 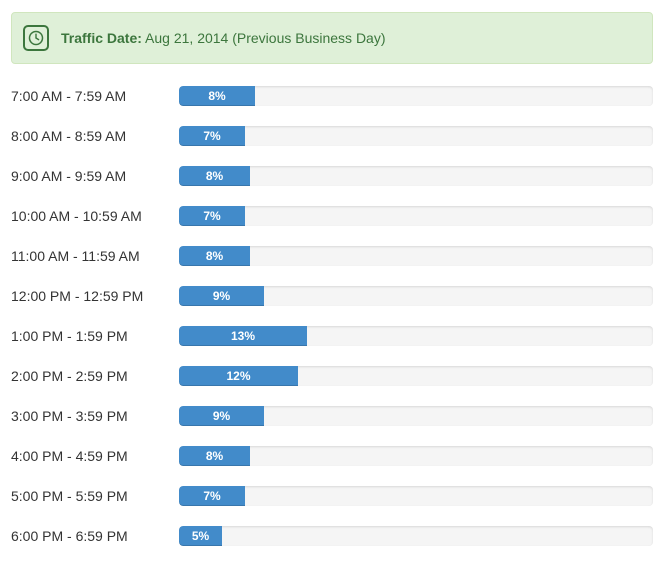 What do you see at coordinates (265, 38) in the screenshot?
I see `traffic-date-value: Aug 21, 2014 (Previous Business Day)` at bounding box center [265, 38].